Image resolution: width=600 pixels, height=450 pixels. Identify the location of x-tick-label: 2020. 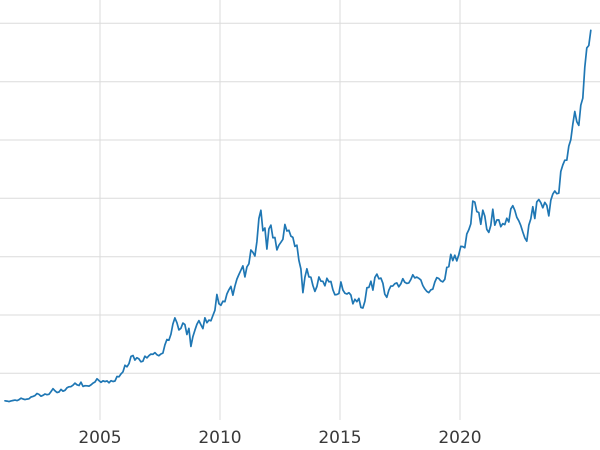
(459, 438).